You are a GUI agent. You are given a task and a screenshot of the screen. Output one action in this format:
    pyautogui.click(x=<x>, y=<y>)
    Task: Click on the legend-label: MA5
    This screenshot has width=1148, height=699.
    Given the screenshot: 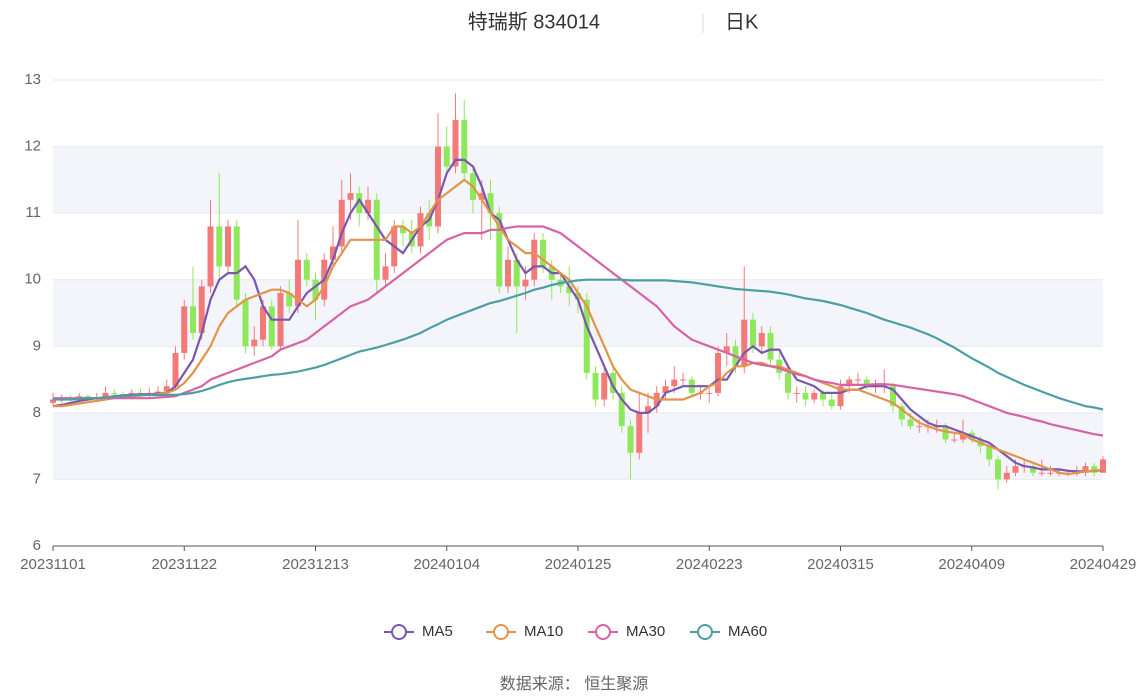 What is the action you would take?
    pyautogui.click(x=437, y=631)
    